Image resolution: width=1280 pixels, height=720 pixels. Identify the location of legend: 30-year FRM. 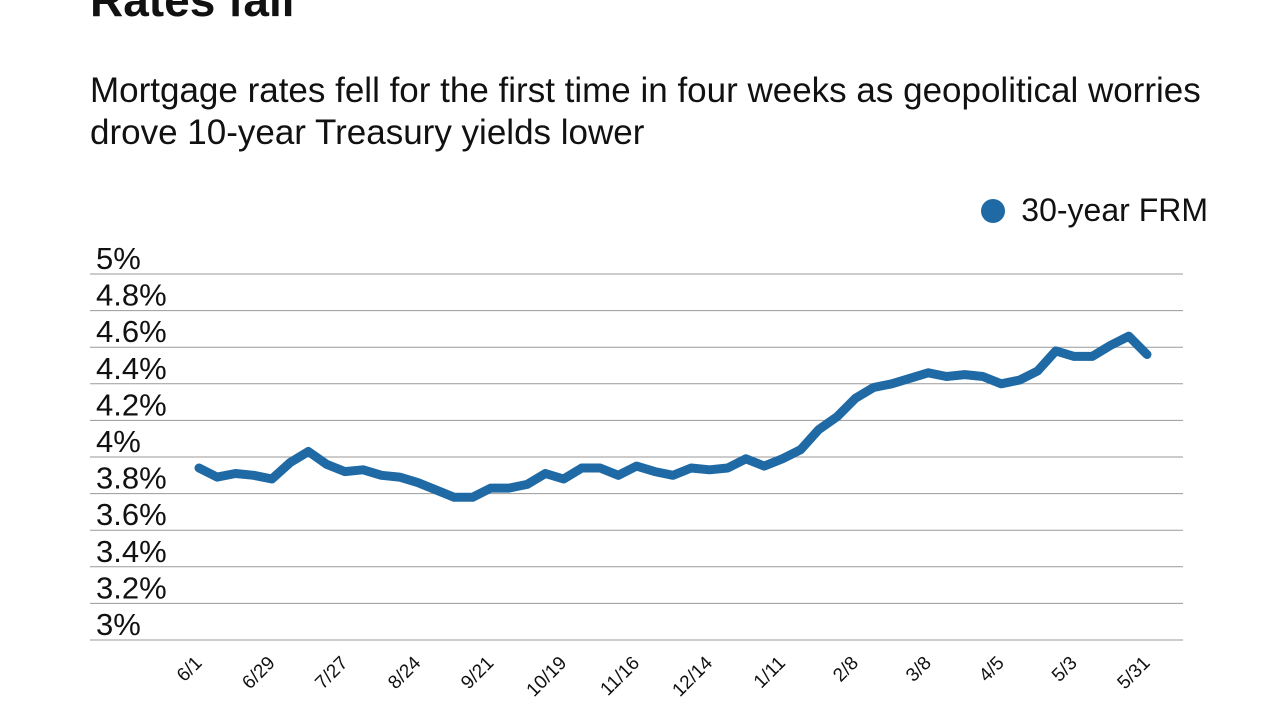
(1094, 210).